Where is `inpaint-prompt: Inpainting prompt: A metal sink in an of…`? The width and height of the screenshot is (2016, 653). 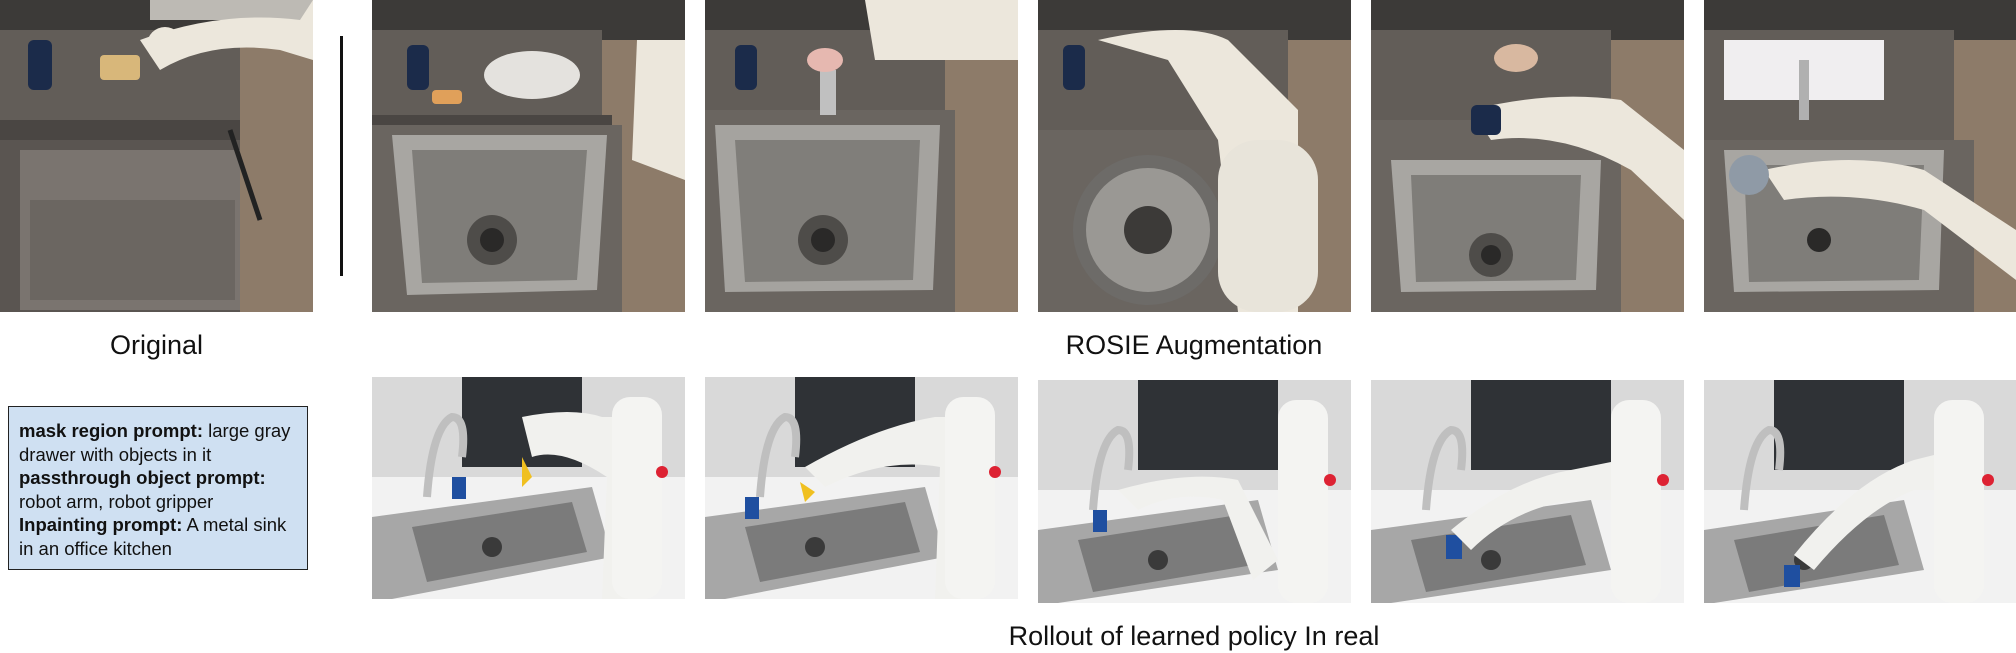
inpaint-prompt: Inpainting prompt: A metal sink in an of… is located at coordinates (158, 536).